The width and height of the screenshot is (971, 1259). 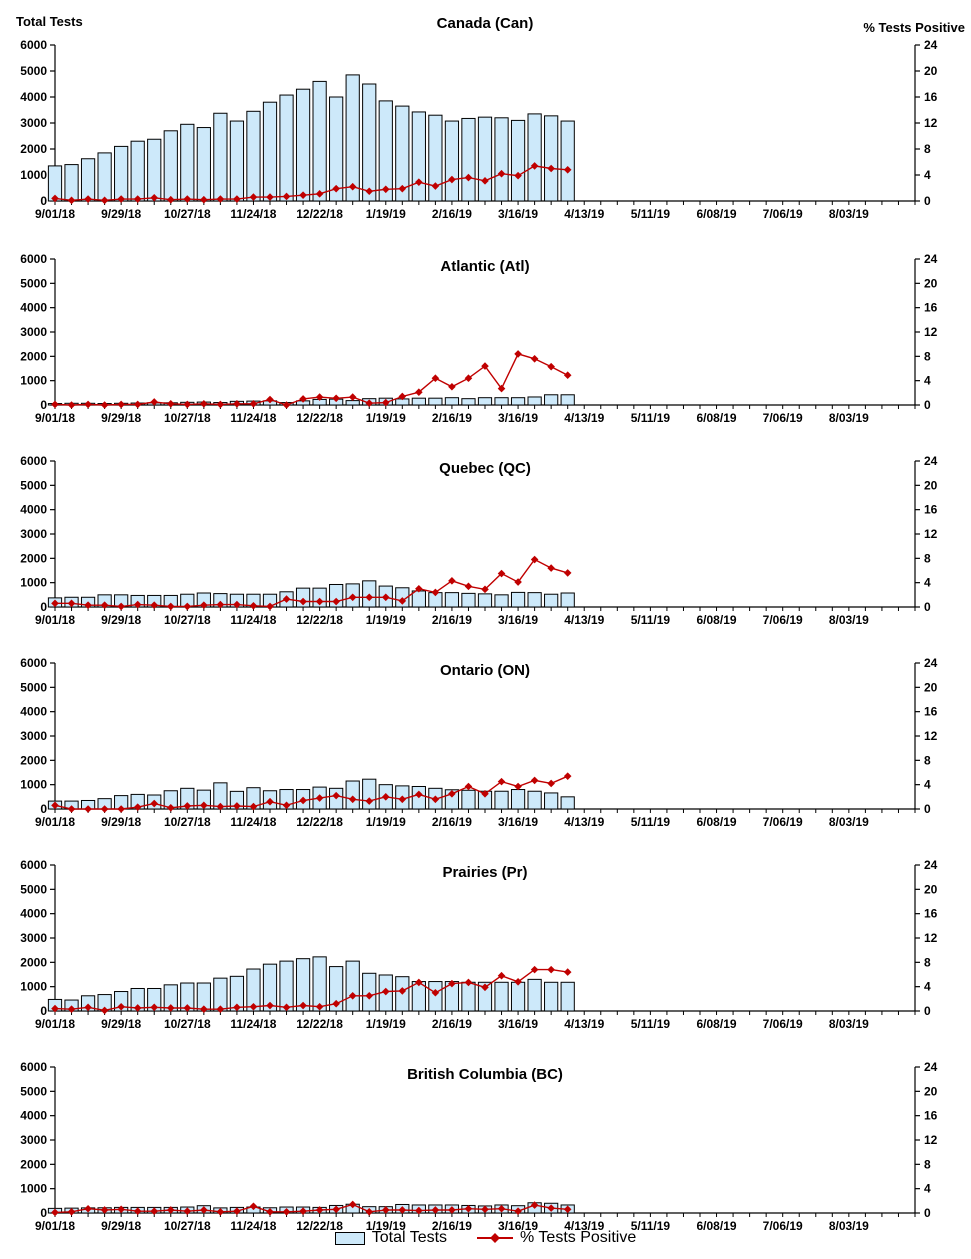 What do you see at coordinates (409, 1237) in the screenshot?
I see `legend-total-tests-label: Total Tests` at bounding box center [409, 1237].